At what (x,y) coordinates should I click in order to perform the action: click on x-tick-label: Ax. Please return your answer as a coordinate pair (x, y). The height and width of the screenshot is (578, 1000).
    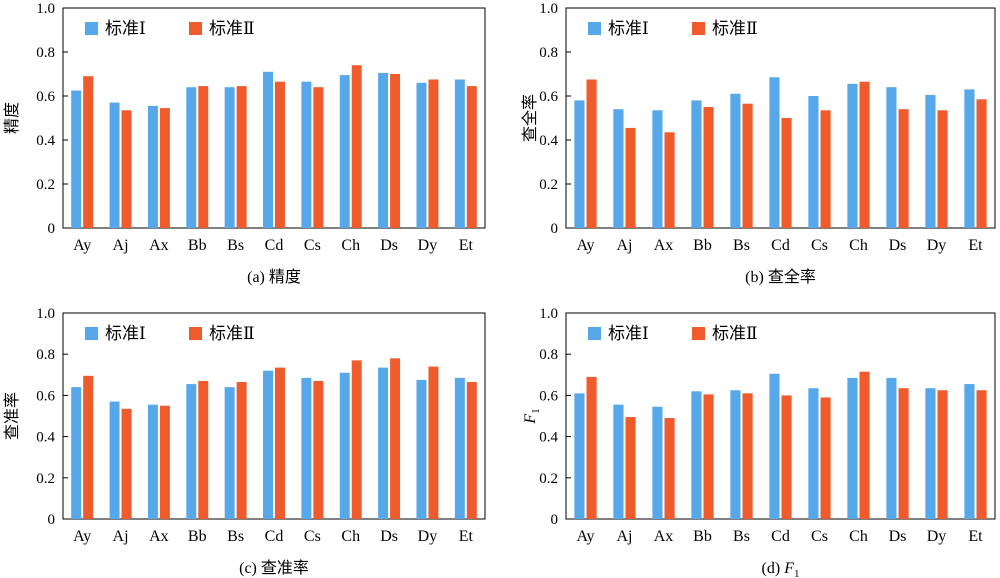
    Looking at the image, I should click on (159, 536).